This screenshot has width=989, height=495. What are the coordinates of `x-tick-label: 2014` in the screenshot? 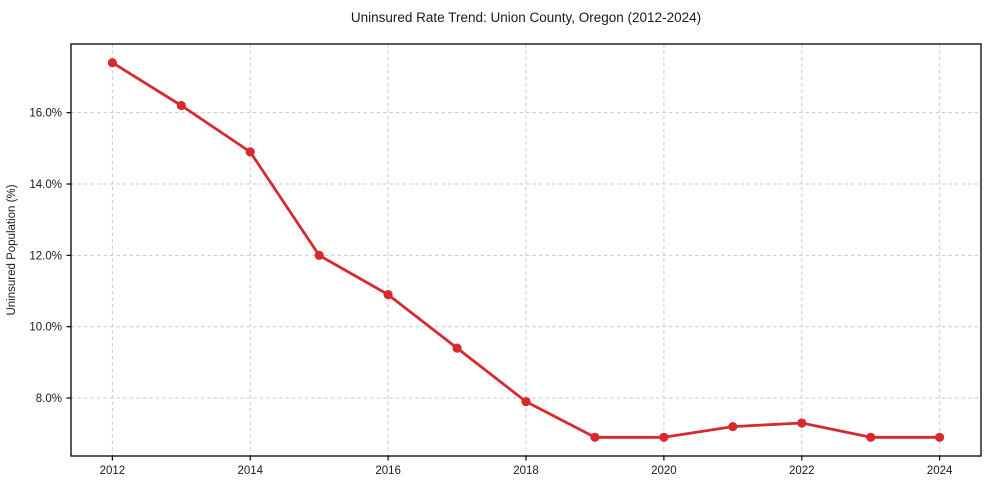 It's located at (250, 471).